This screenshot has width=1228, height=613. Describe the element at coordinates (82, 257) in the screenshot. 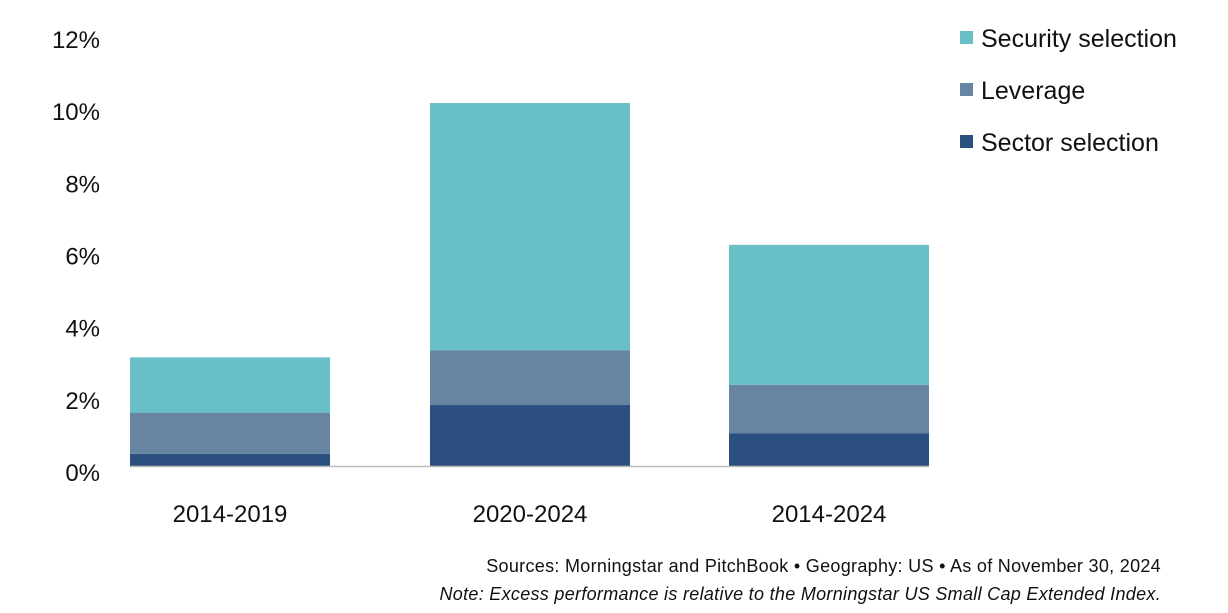

I see `y-tick-label: 6%` at that location.